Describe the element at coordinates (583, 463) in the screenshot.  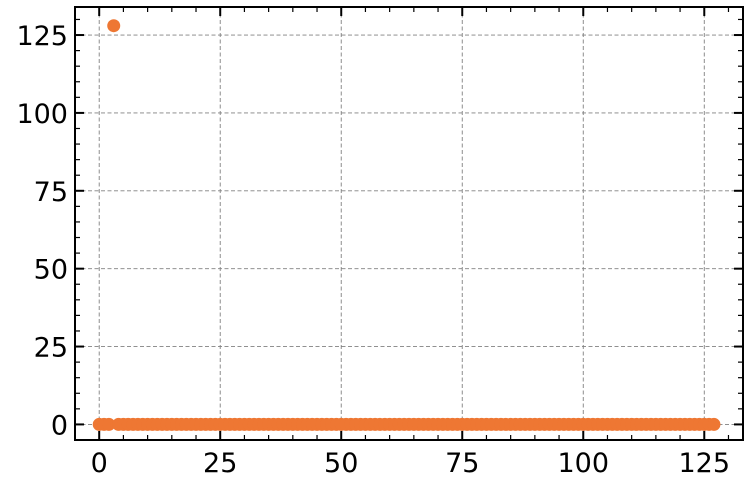
I see `x-tick-label: 100` at that location.